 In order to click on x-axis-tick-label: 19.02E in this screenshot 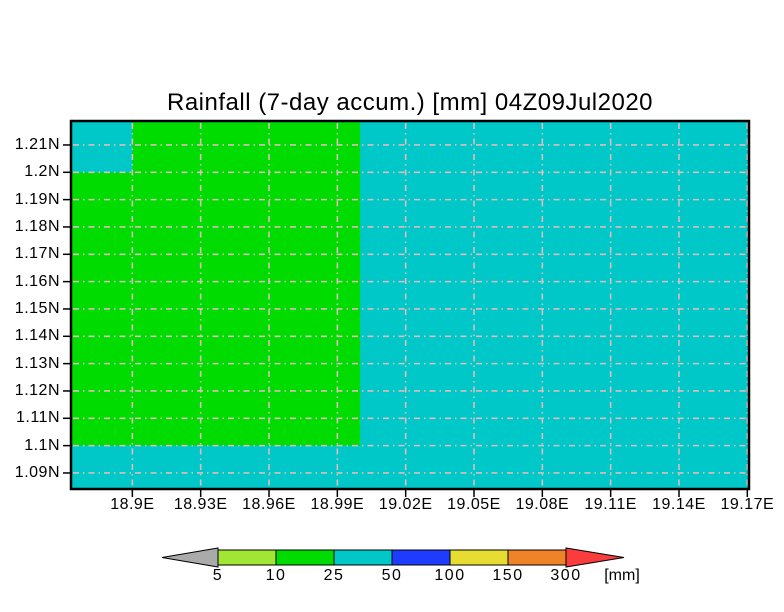, I will do `click(405, 504)`.